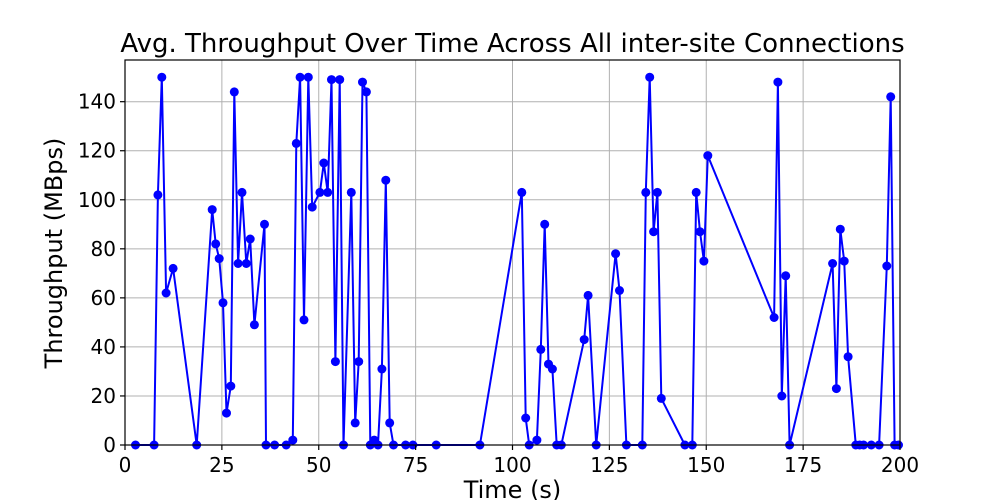 The image size is (1000, 500). What do you see at coordinates (803, 465) in the screenshot?
I see `x-tick-label: 175` at bounding box center [803, 465].